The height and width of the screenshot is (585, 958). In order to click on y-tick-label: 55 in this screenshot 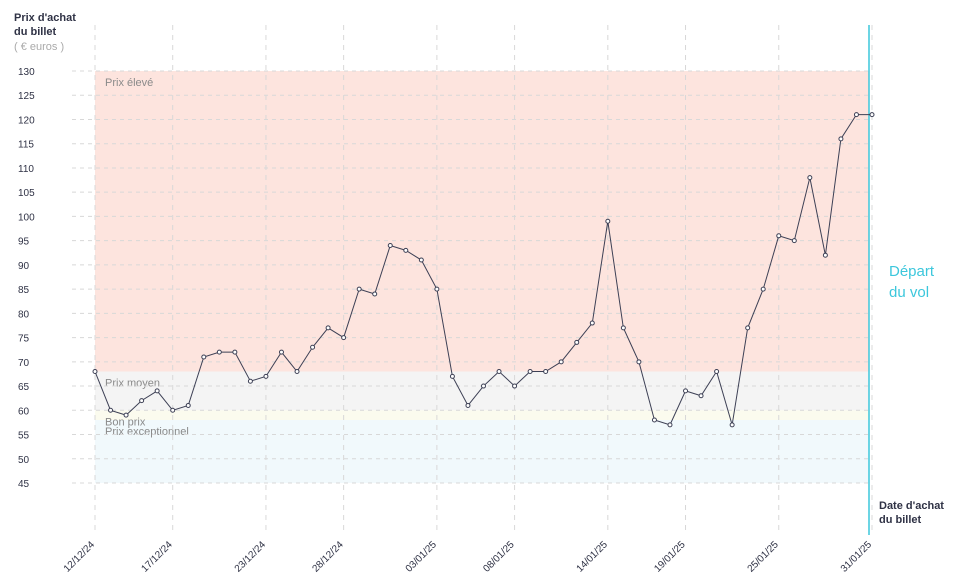, I will do `click(24, 436)`.